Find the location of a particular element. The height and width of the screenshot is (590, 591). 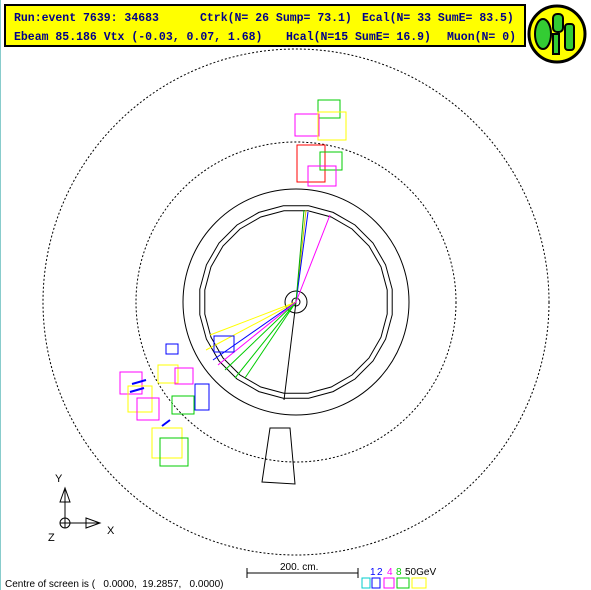

legend-50gev: 50GeV is located at coordinates (420, 572).